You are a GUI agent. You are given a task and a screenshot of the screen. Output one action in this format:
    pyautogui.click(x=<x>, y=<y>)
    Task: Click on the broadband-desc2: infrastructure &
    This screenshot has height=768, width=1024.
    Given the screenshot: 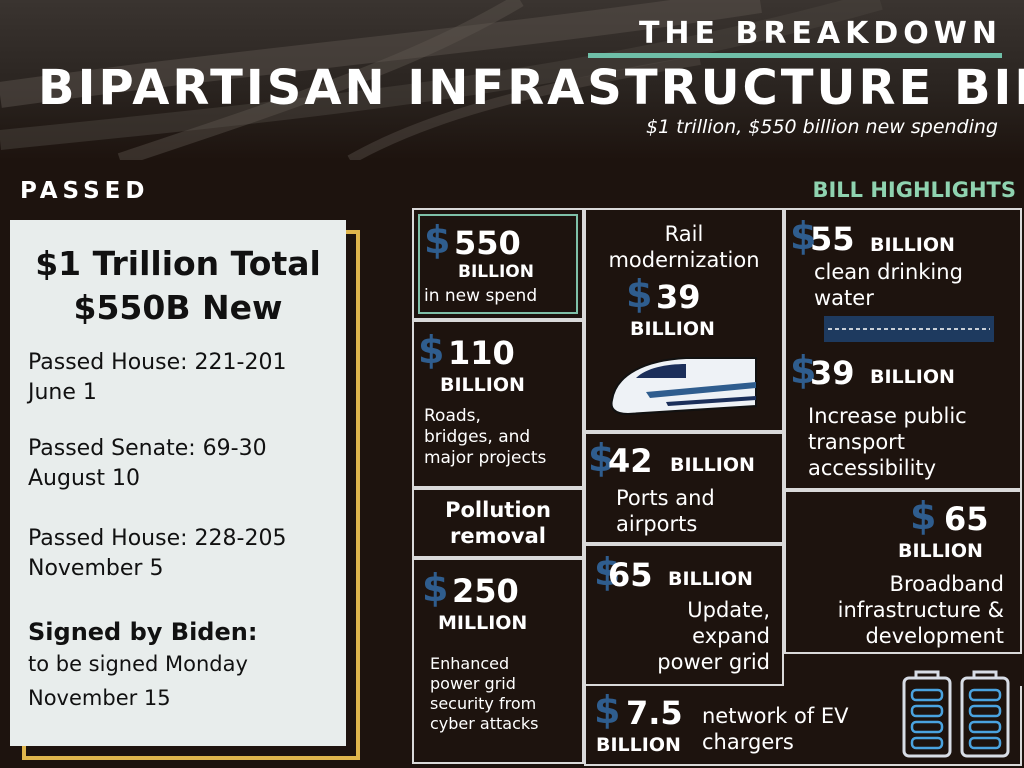 What is the action you would take?
    pyautogui.click(x=920, y=610)
    